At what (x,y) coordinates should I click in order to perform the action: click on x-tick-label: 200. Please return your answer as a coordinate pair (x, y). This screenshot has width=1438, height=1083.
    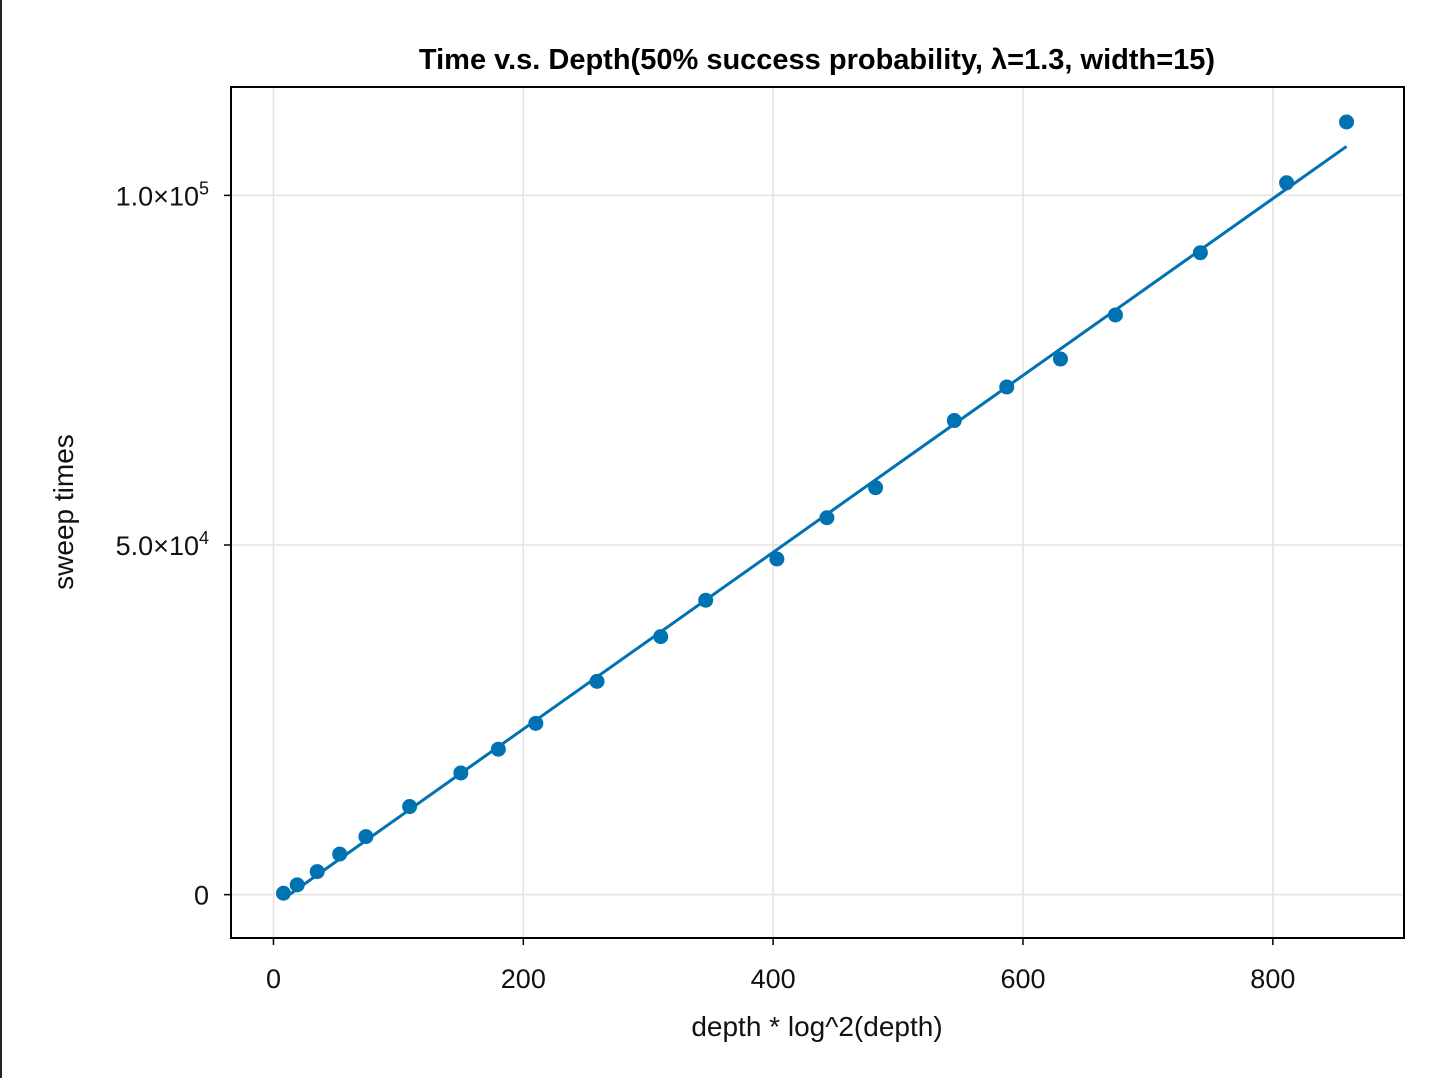
    Looking at the image, I should click on (523, 979).